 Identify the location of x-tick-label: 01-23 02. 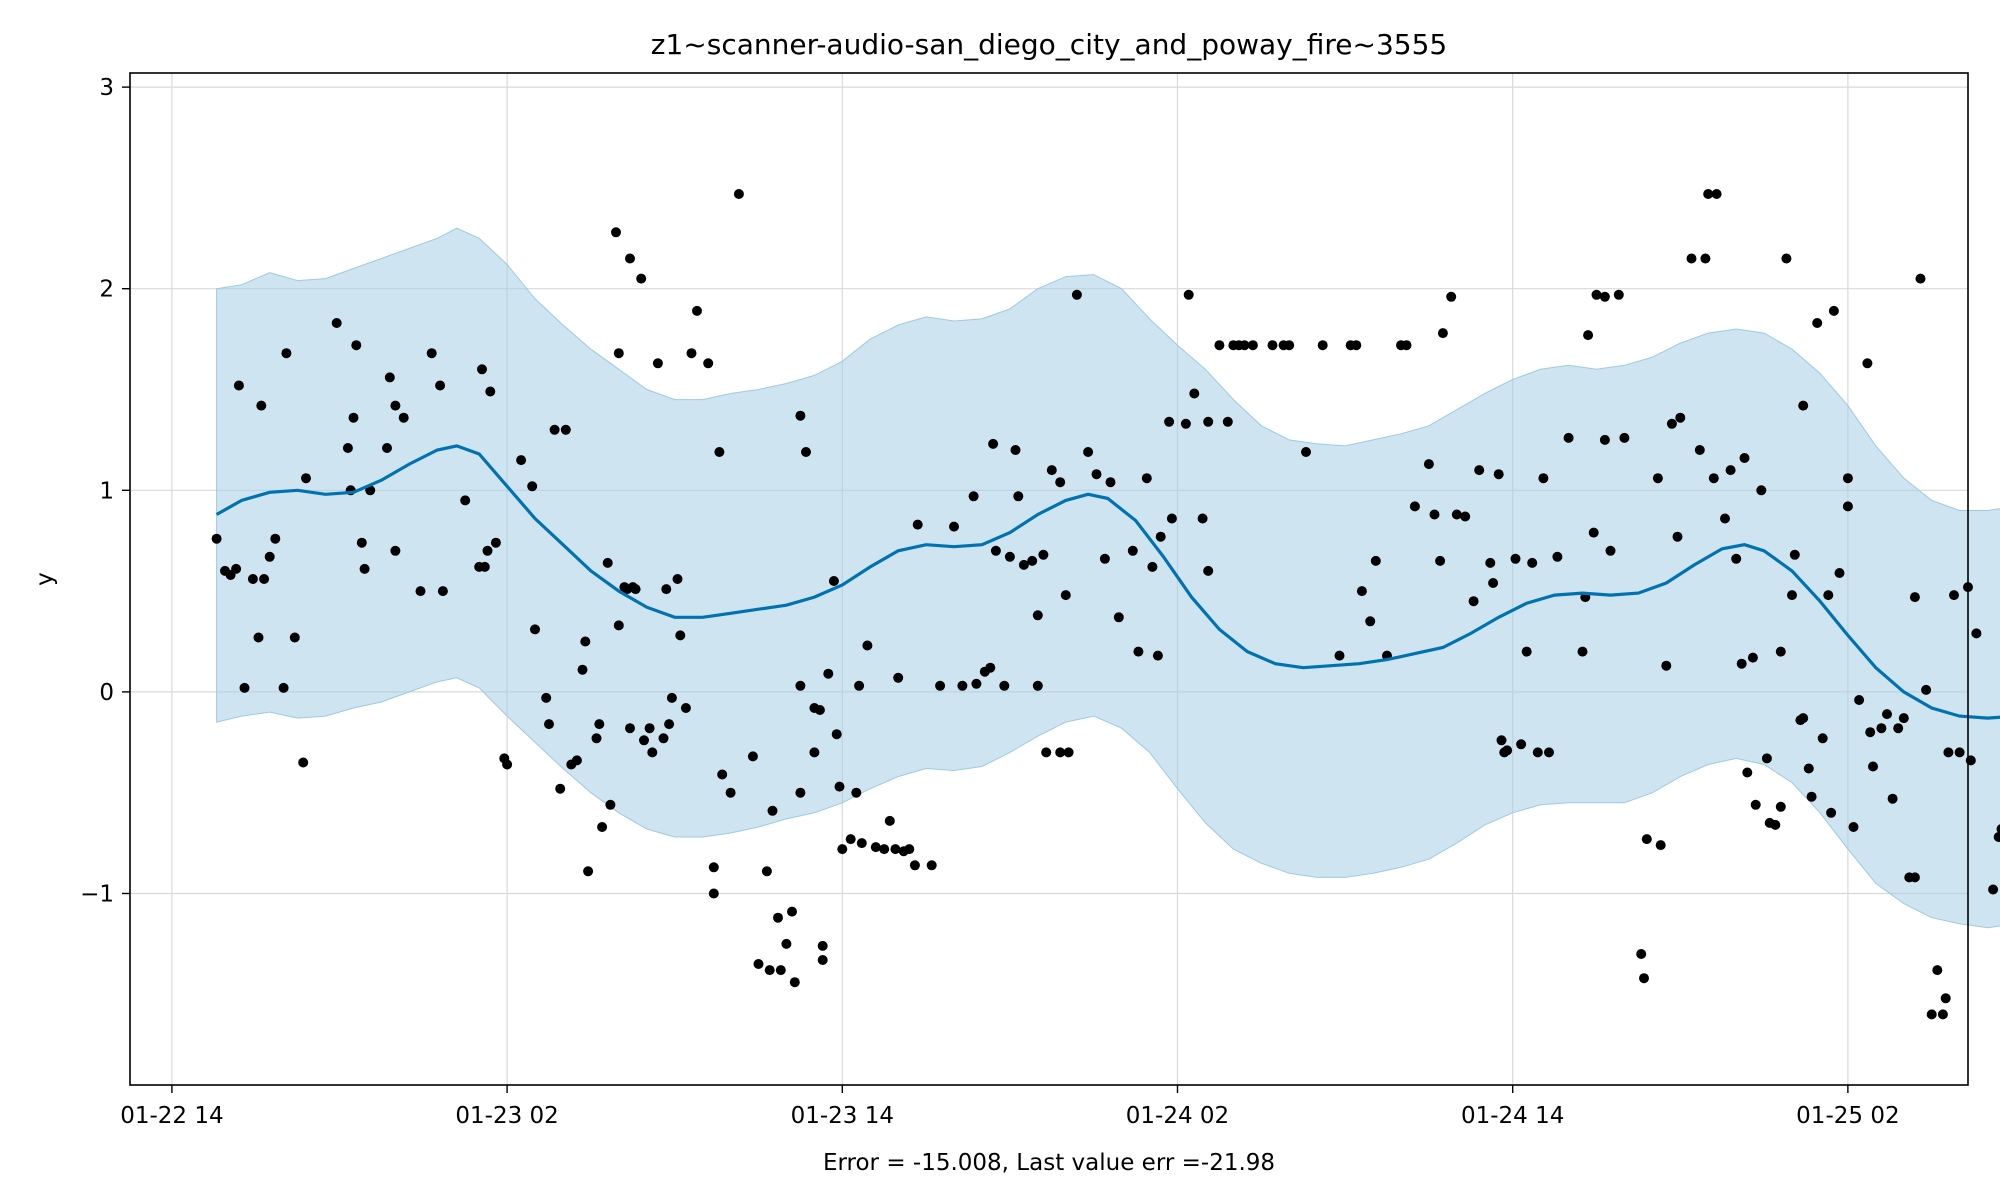
(506, 1116).